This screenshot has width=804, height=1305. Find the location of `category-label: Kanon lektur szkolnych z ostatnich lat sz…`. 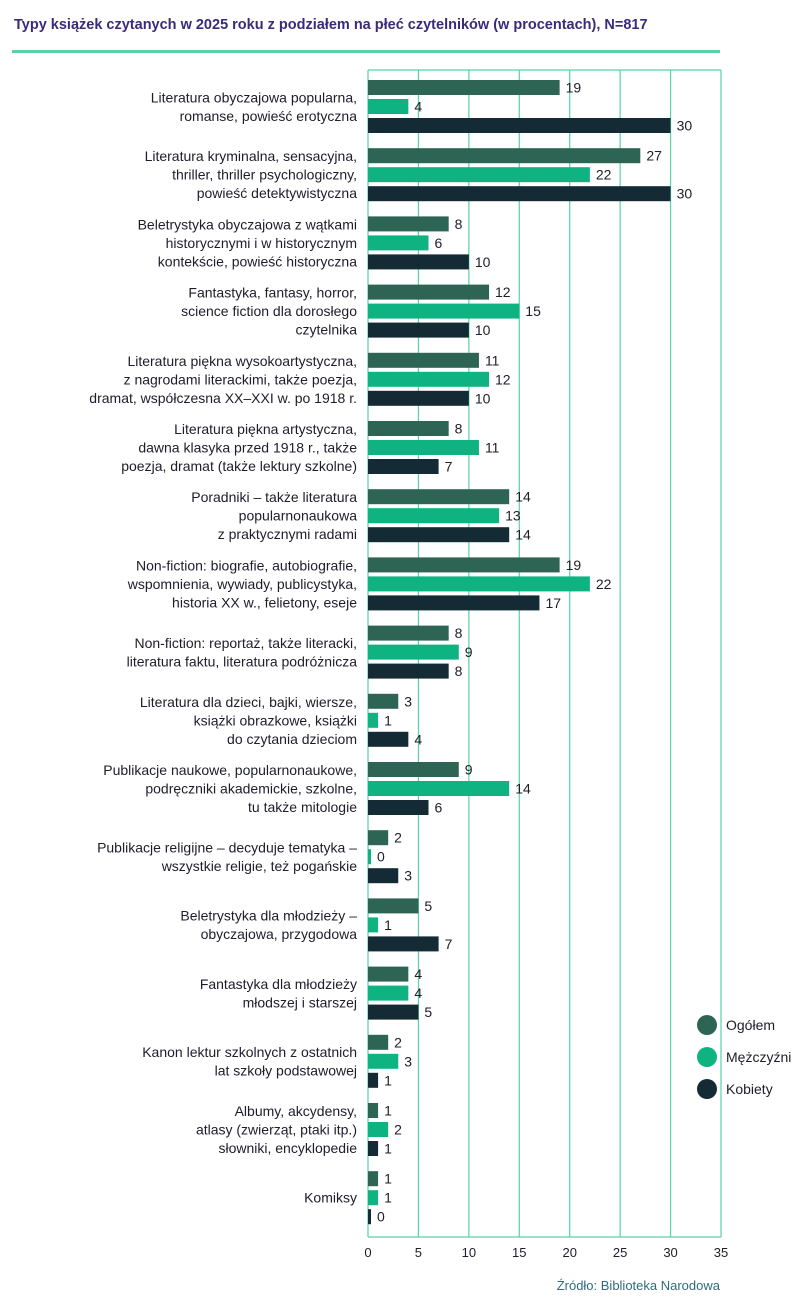

category-label: Kanon lektur szkolnych z ostatnich lat sz… is located at coordinates (249, 1061).